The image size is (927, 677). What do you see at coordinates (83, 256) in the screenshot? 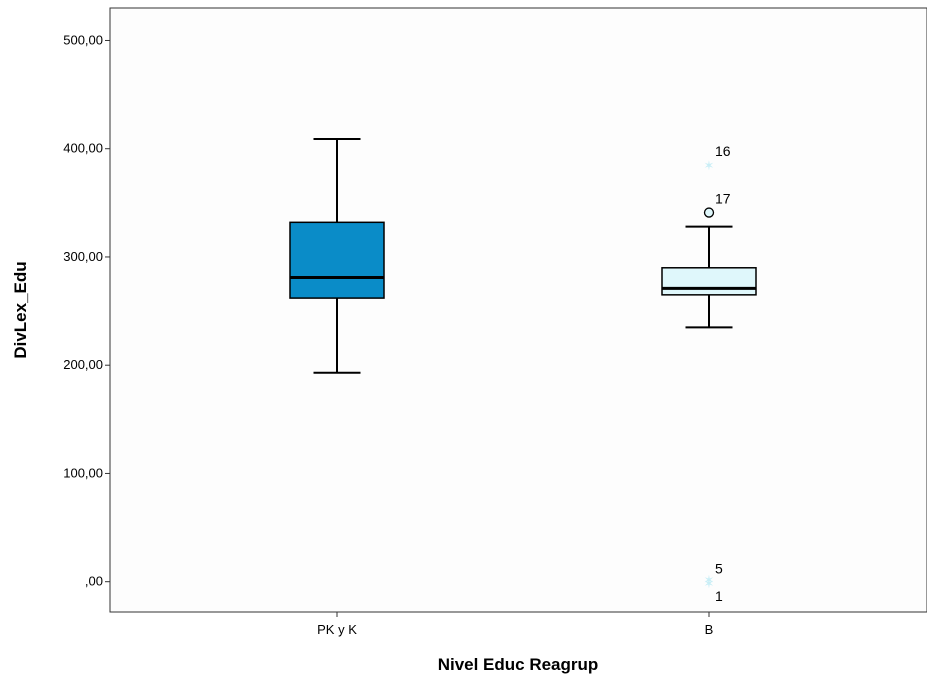
I see `y-tick-label: 300,00` at bounding box center [83, 256].